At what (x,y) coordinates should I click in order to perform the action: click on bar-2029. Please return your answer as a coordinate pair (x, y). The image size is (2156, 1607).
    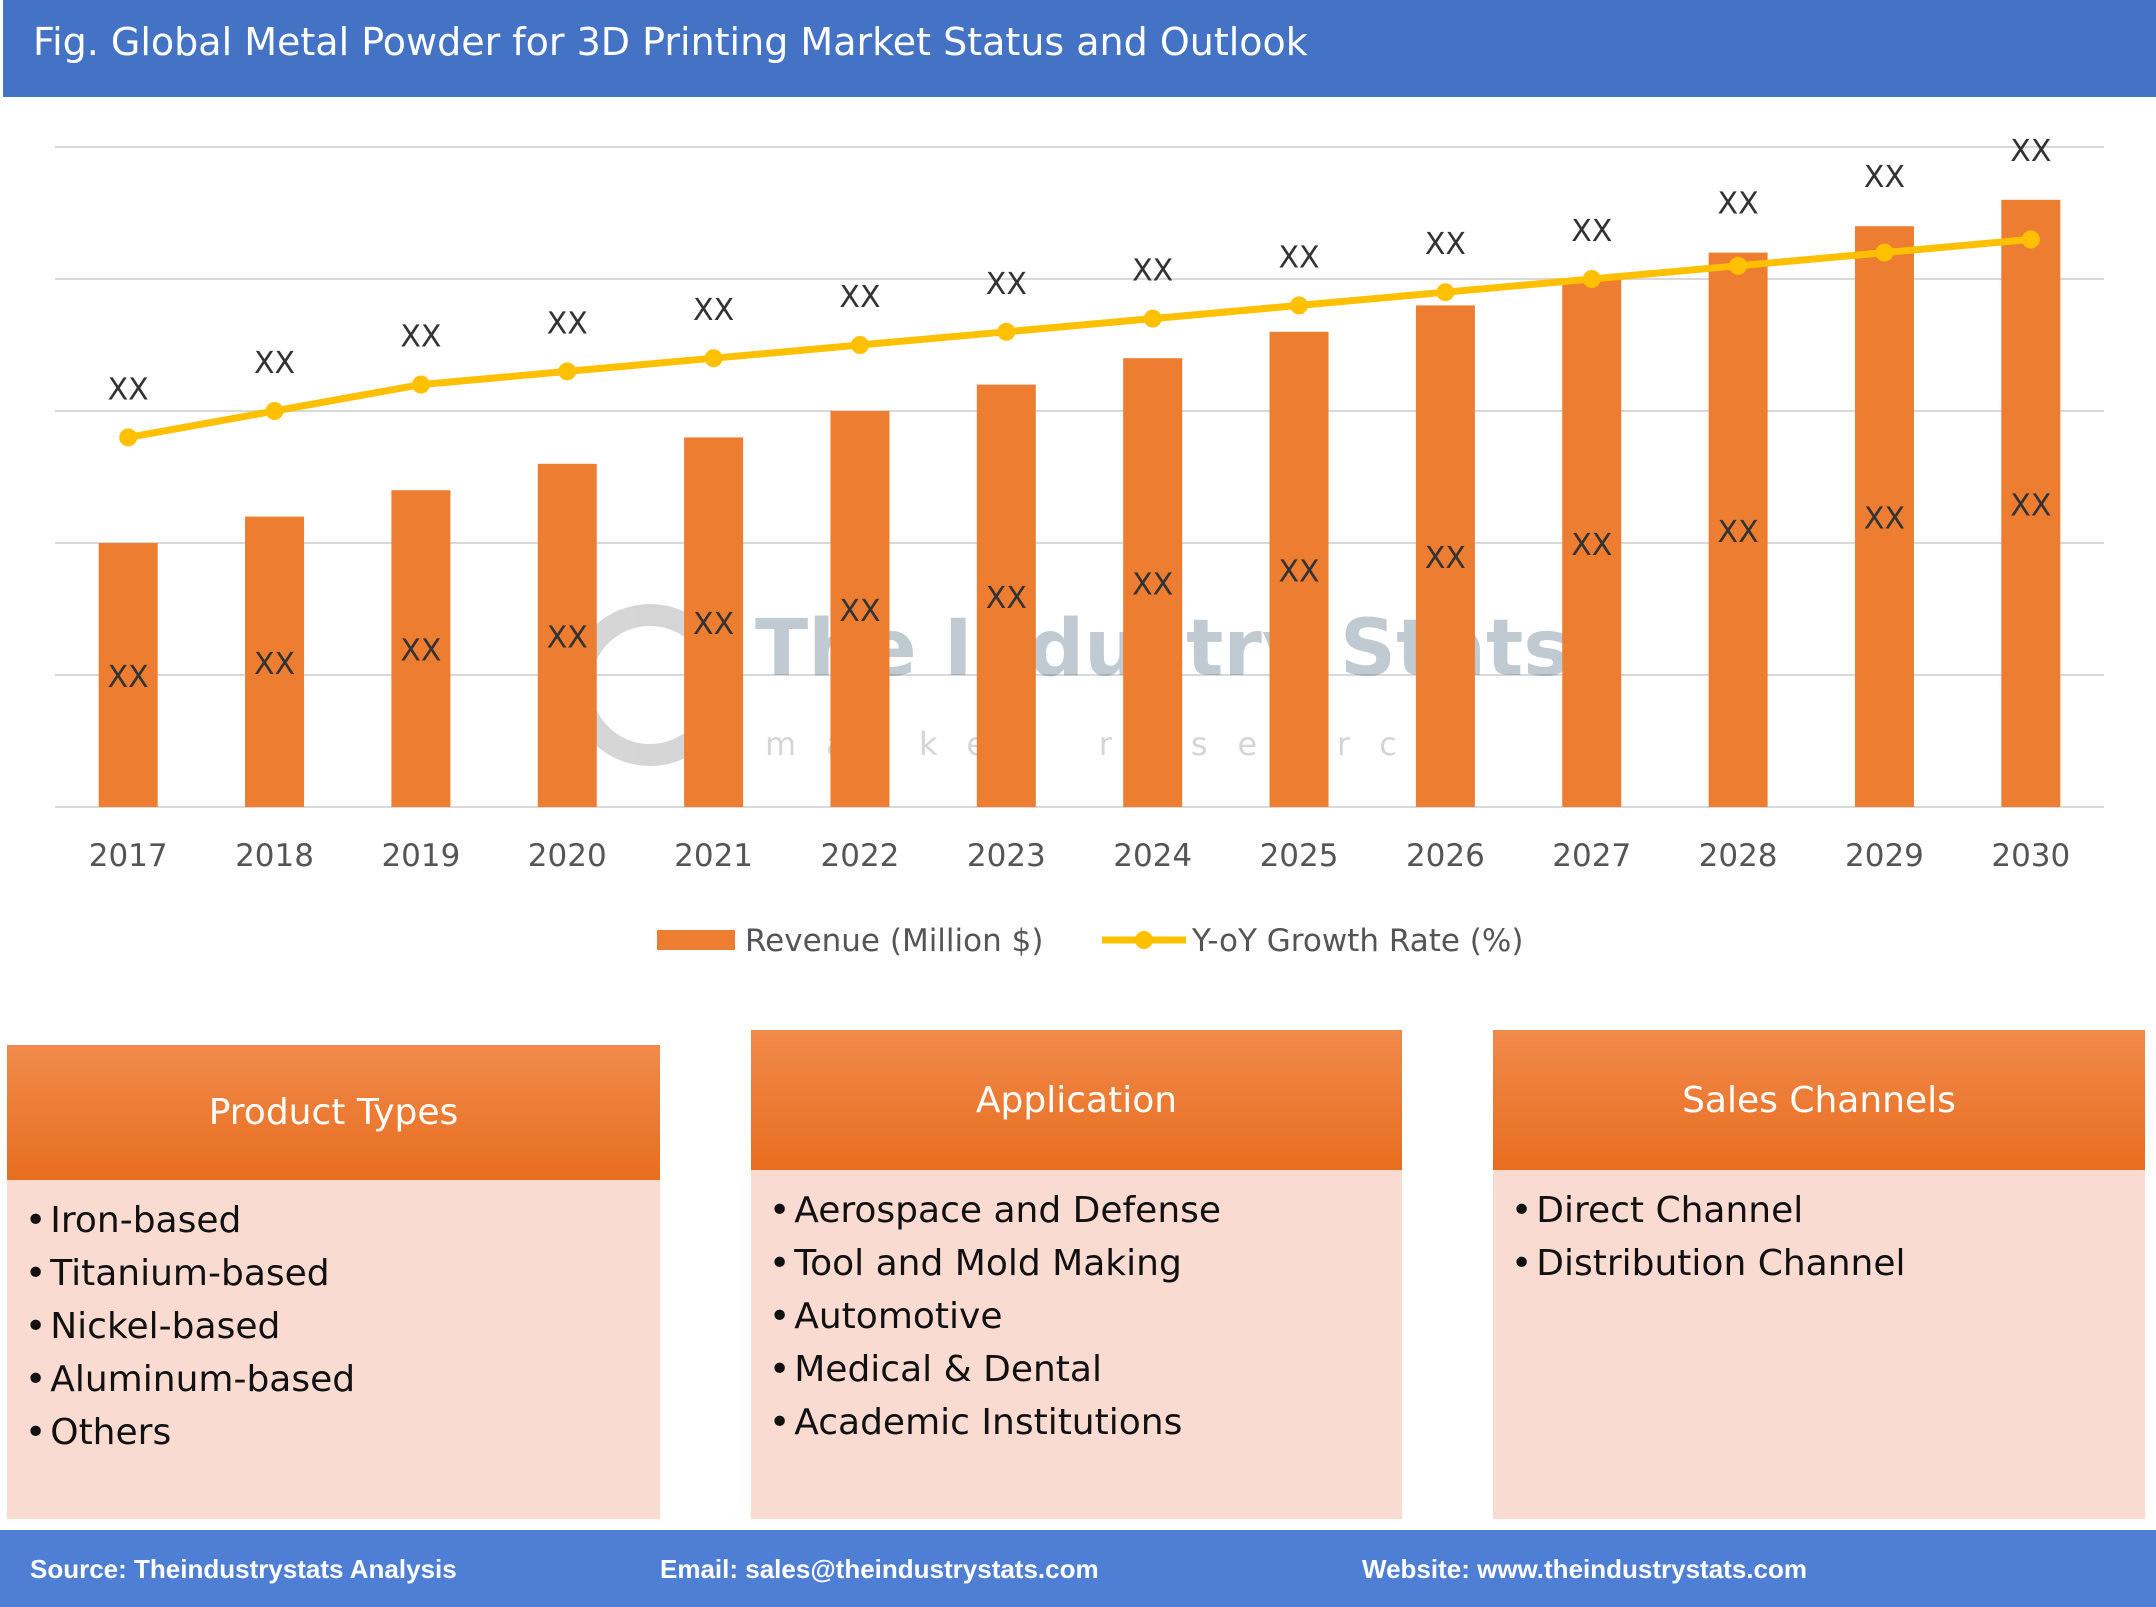
    Looking at the image, I should click on (1884, 516).